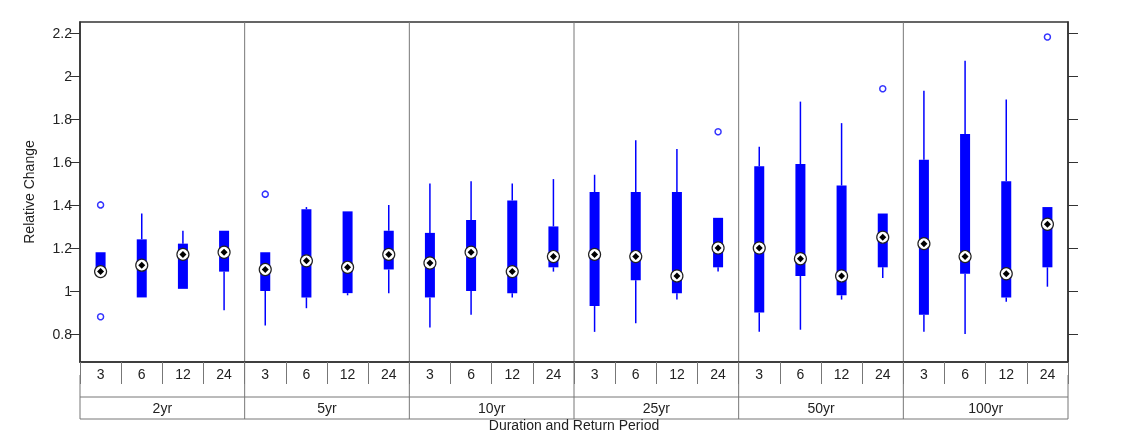  I want to click on text: 50yr, so click(821, 408).